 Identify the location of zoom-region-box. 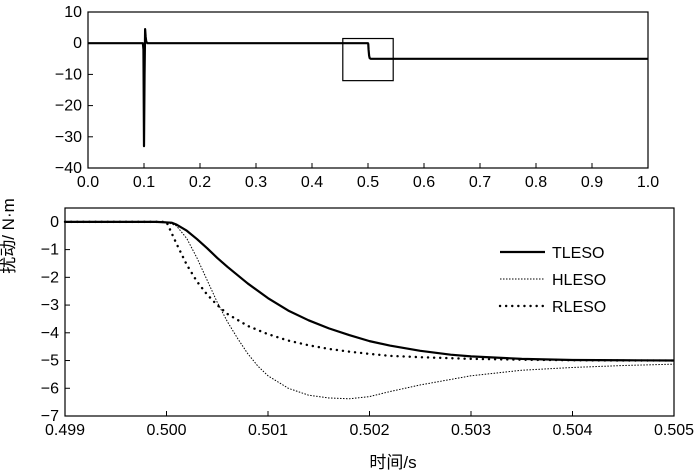
(368, 59).